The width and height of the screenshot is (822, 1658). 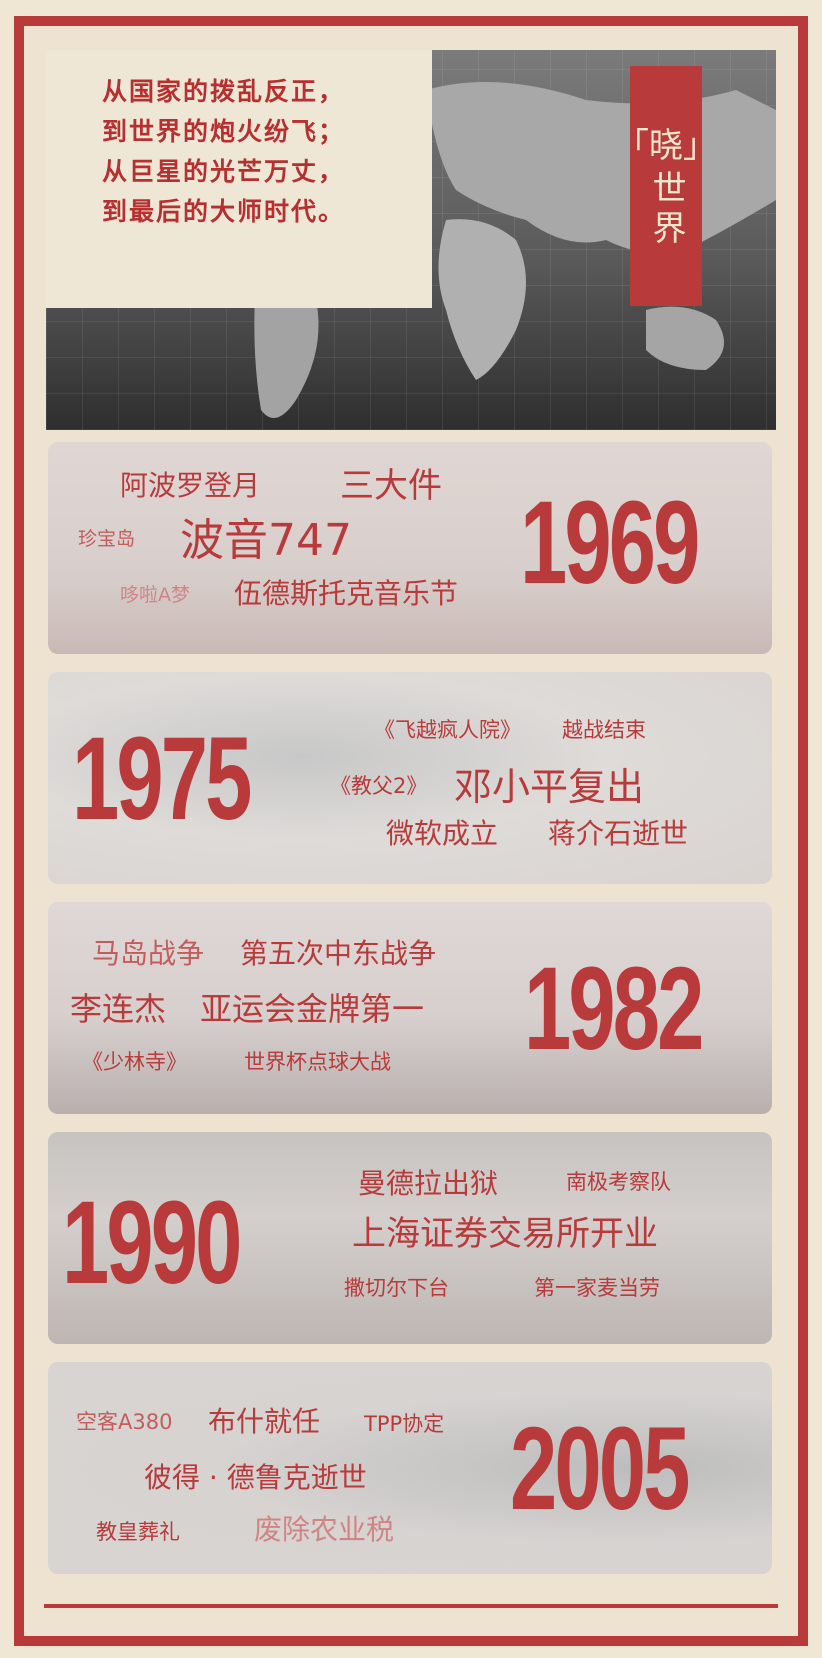 I want to click on event-item: 废除农业税, so click(x=324, y=1529).